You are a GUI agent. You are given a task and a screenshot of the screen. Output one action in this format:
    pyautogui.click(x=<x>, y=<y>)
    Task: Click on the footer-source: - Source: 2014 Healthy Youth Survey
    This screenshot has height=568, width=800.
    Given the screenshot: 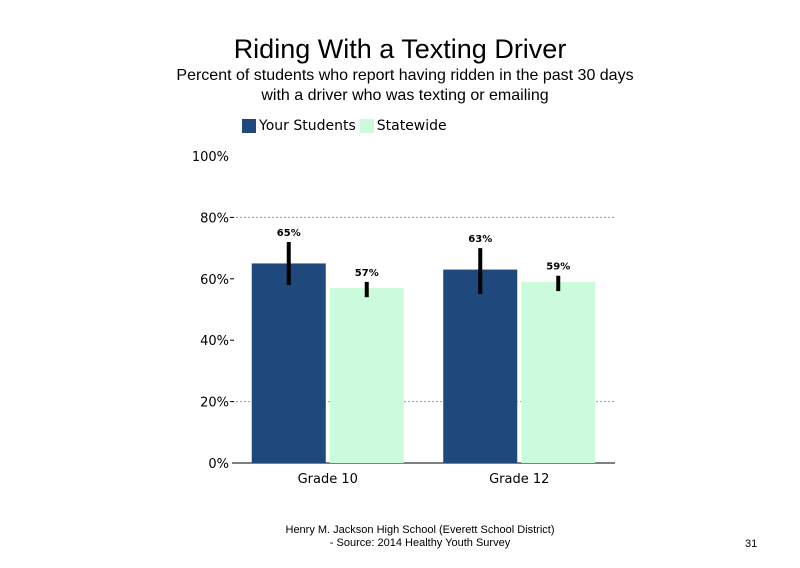 What is the action you would take?
    pyautogui.click(x=420, y=543)
    